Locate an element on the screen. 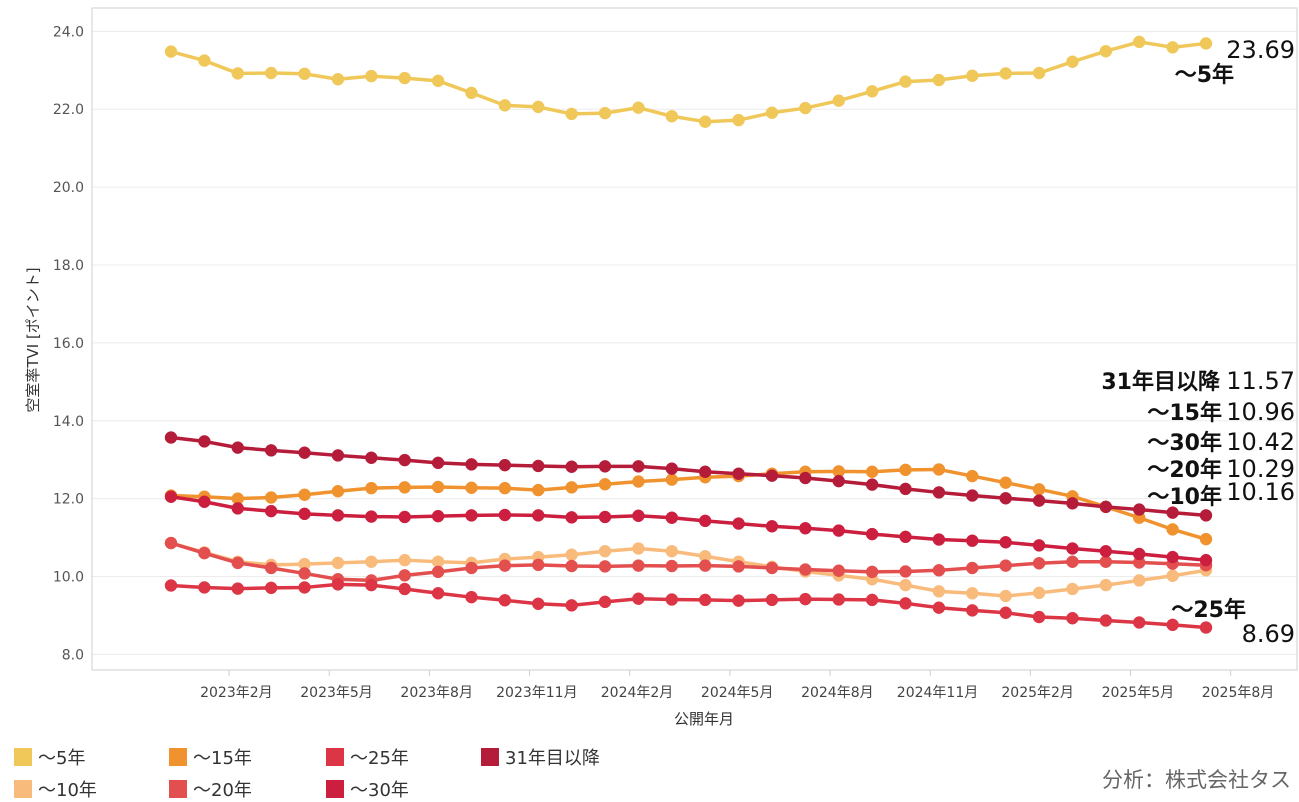 The image size is (1299, 802). legend-label: ～30年 is located at coordinates (379, 790).